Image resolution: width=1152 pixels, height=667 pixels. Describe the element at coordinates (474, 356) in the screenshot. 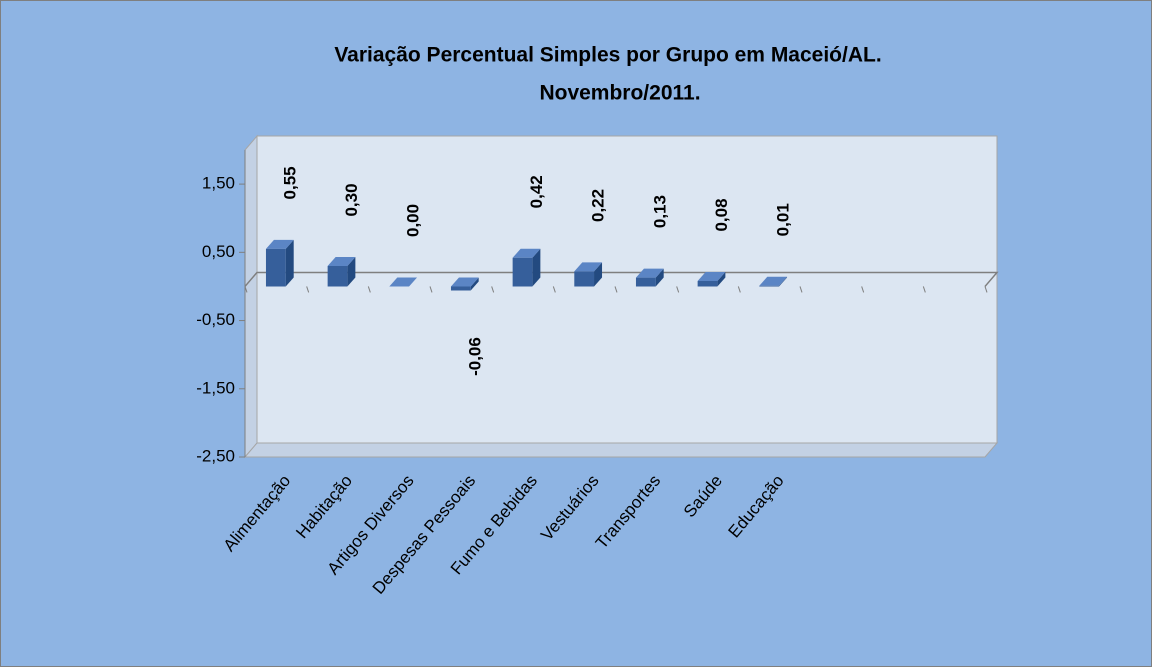

I see `value-label: -0,06` at that location.